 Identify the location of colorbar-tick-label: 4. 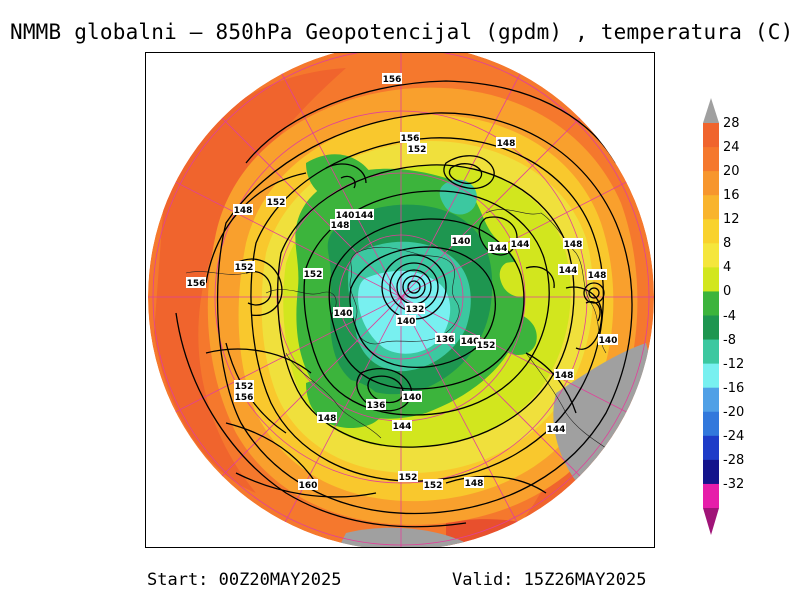
(727, 268).